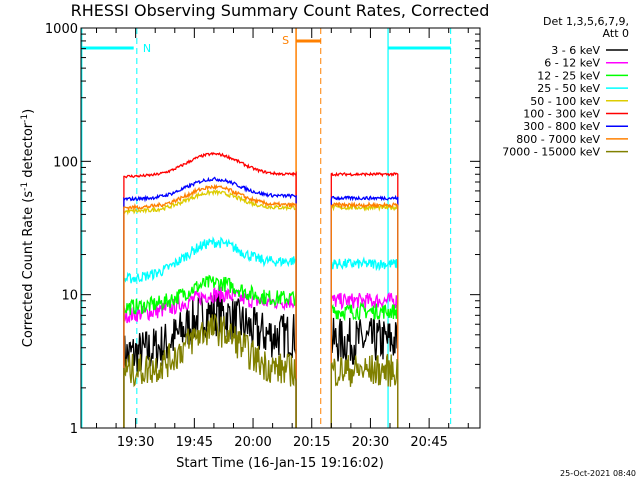  What do you see at coordinates (616, 33) in the screenshot?
I see `legend-header-line2: Att 0` at bounding box center [616, 33].